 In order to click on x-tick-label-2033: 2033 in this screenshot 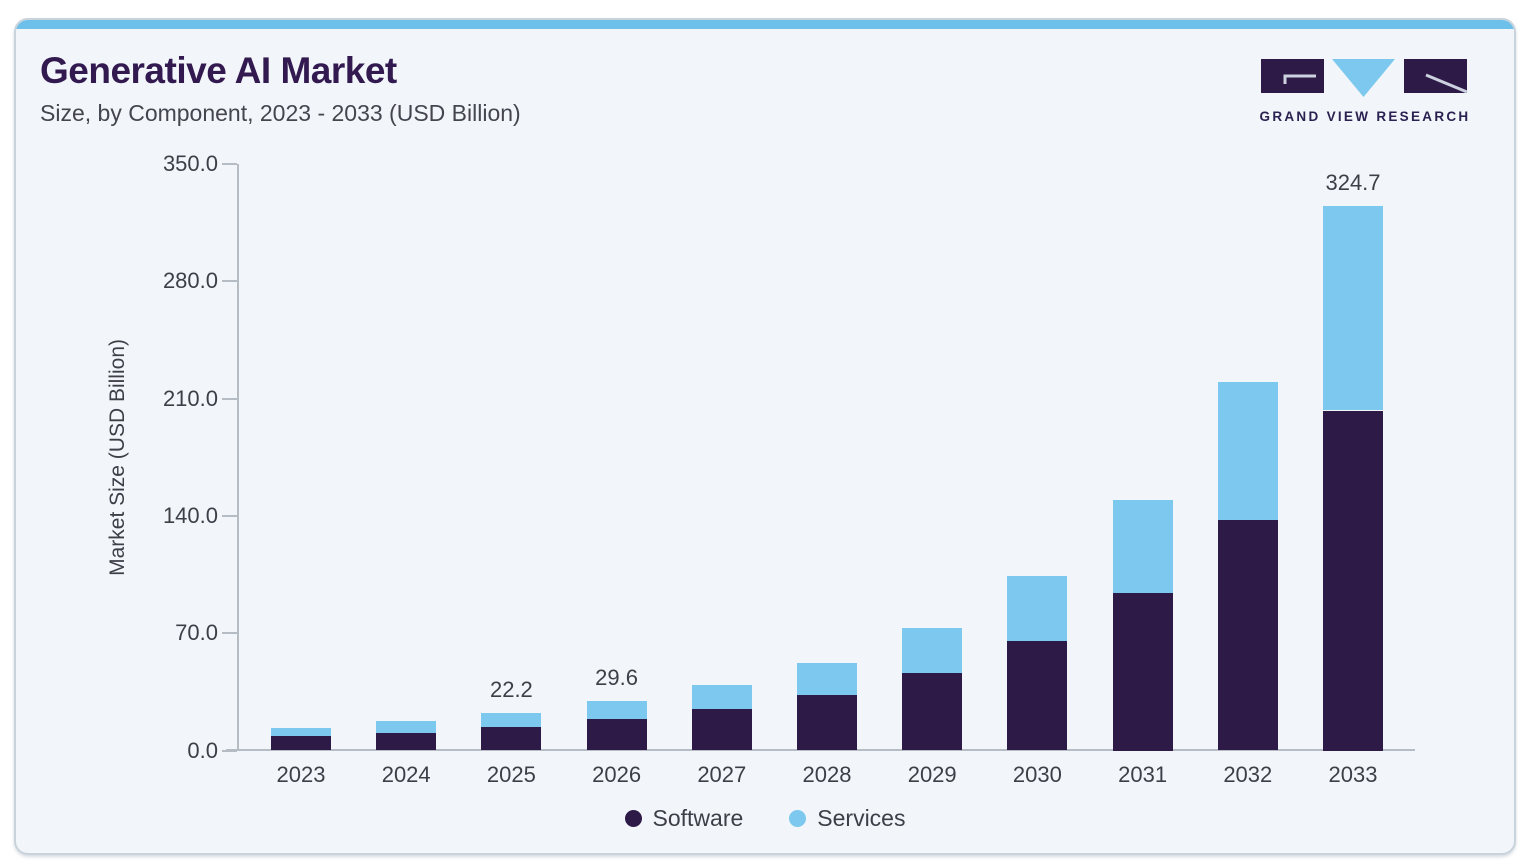, I will do `click(1353, 774)`.